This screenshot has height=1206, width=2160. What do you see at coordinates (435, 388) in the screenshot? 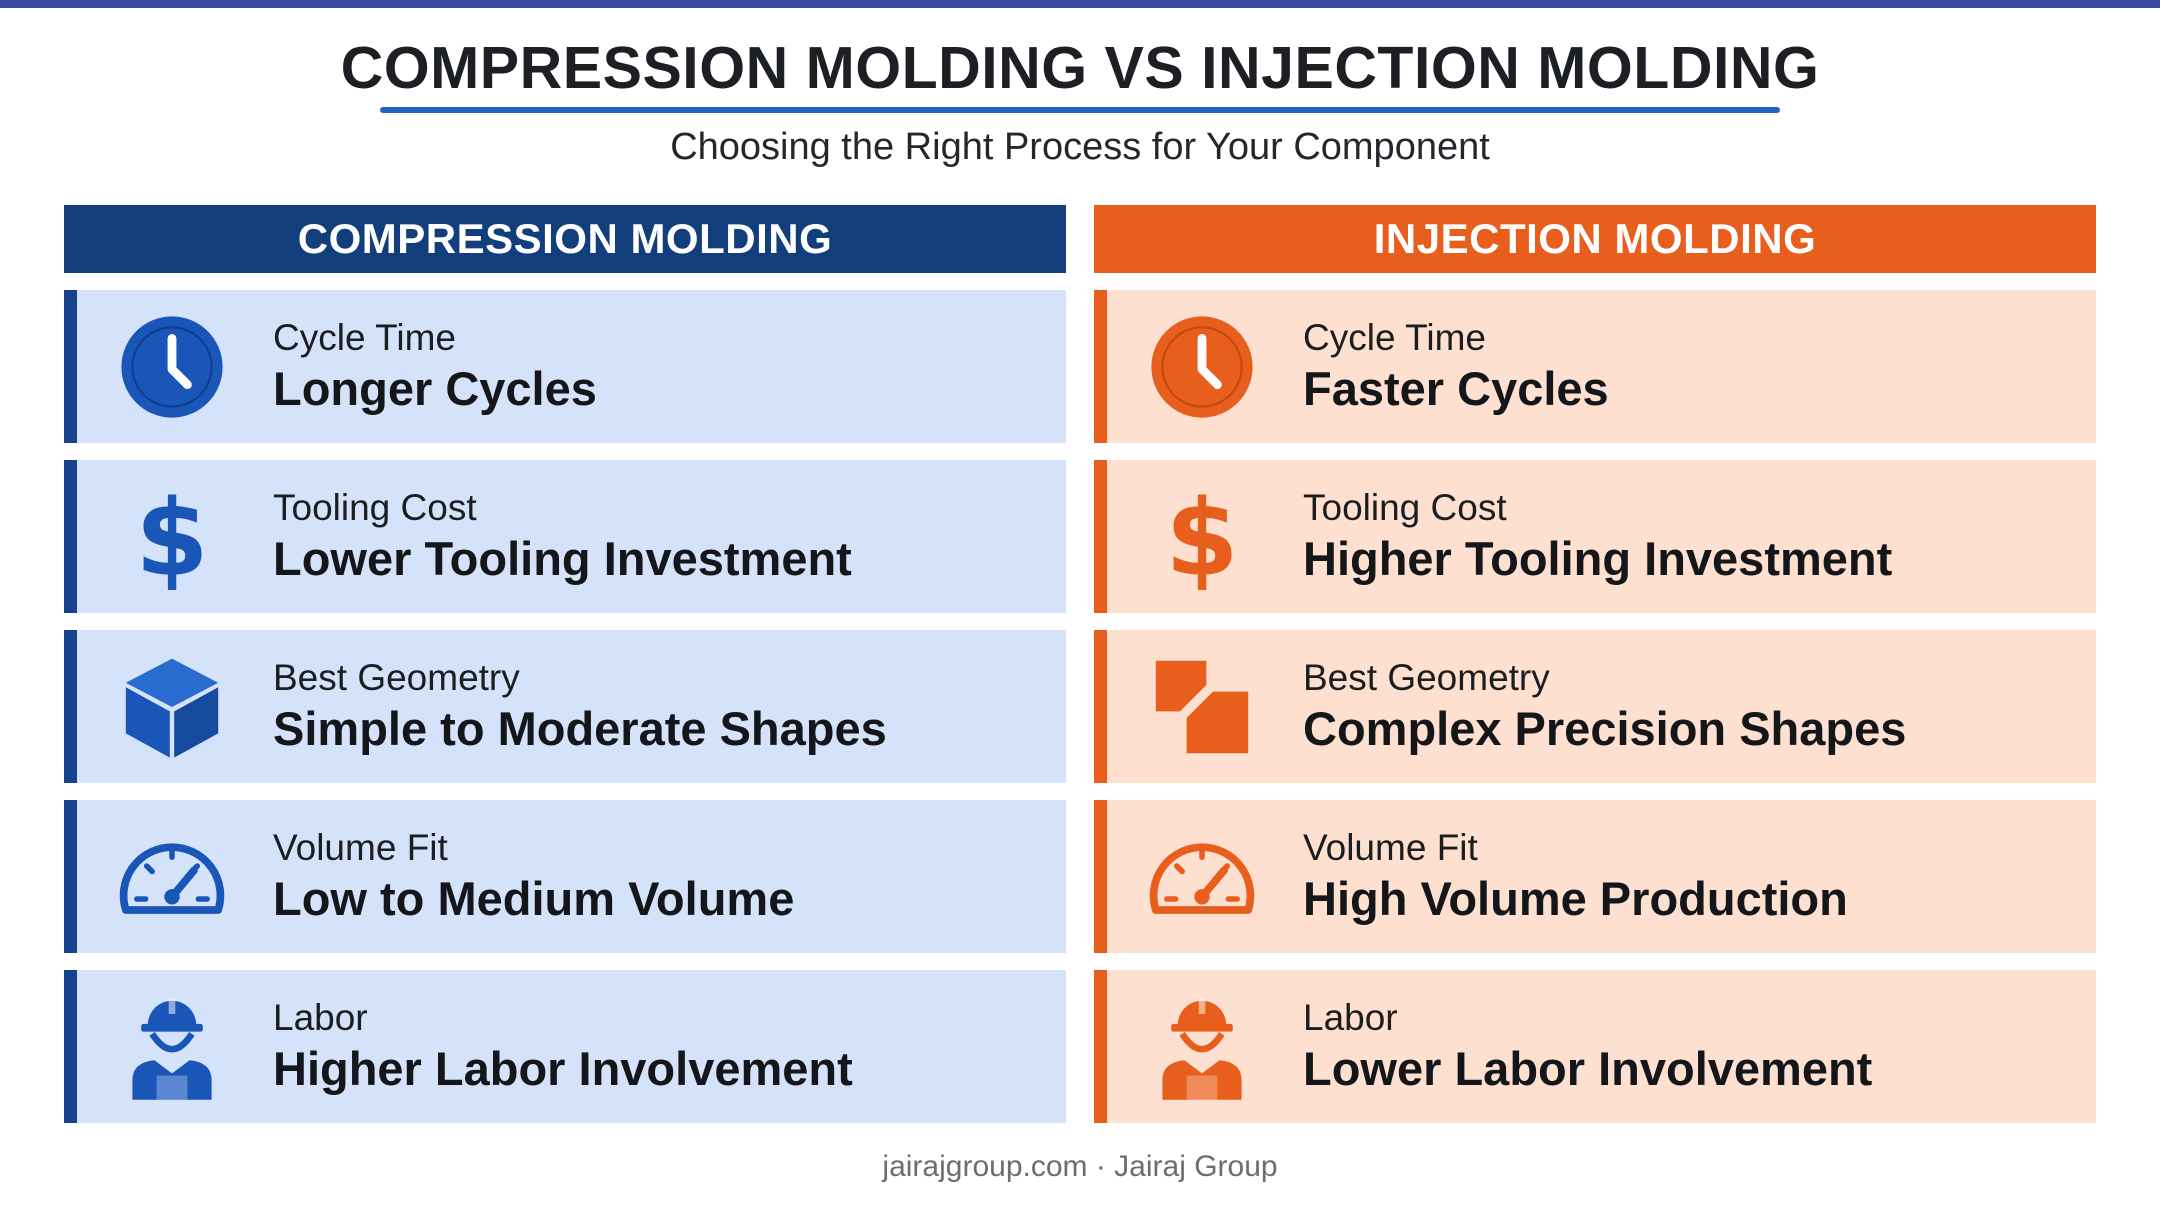
I see `row-value: Longer Cycles` at bounding box center [435, 388].